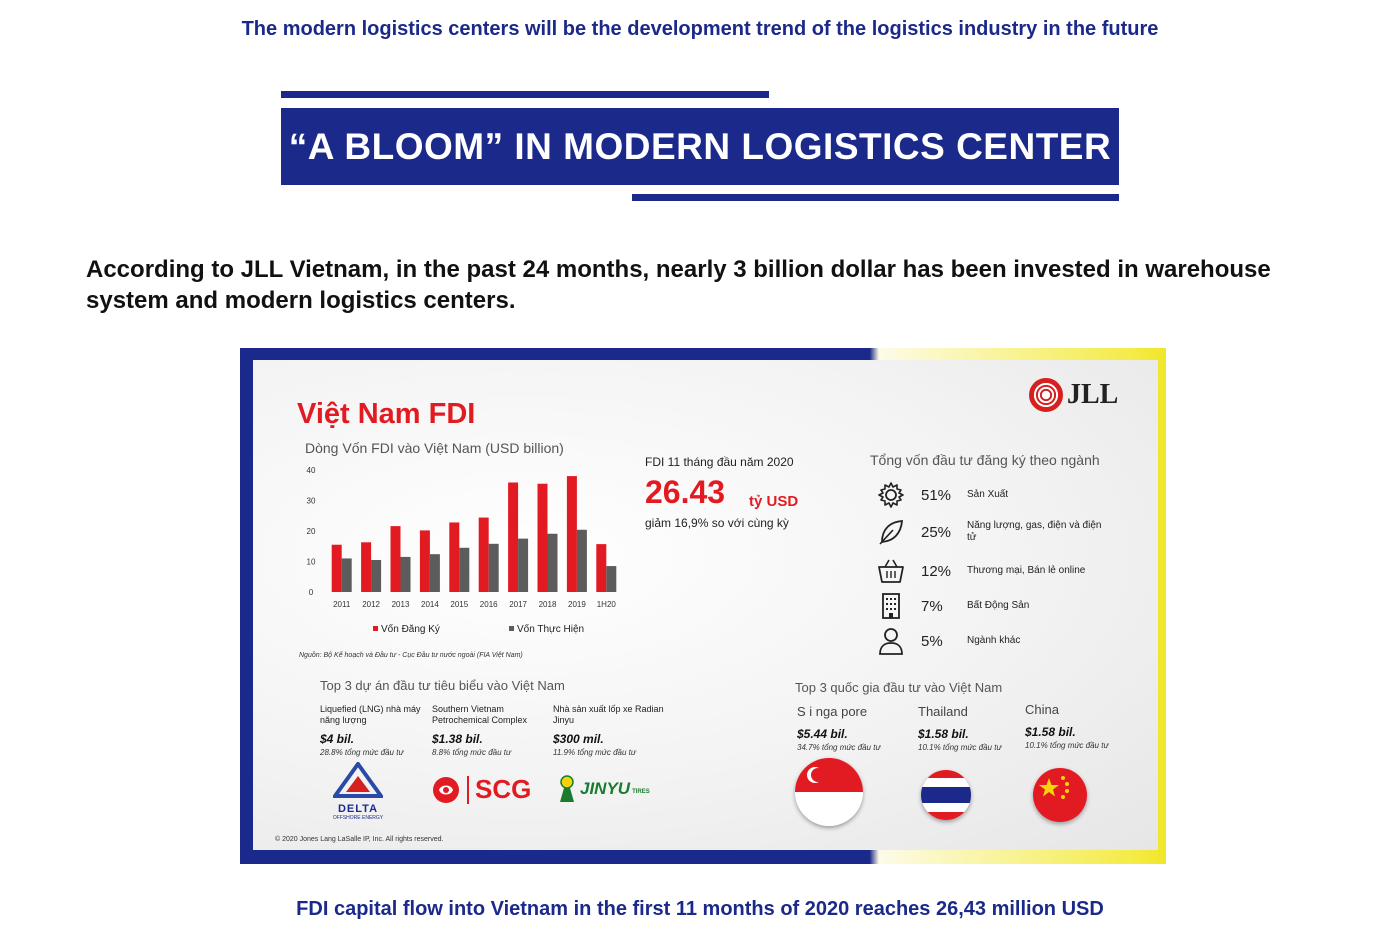  Describe the element at coordinates (899, 687) in the screenshot. I see `countries-title: Top 3 quốc gia đầu tư vào Việt Nam` at that location.